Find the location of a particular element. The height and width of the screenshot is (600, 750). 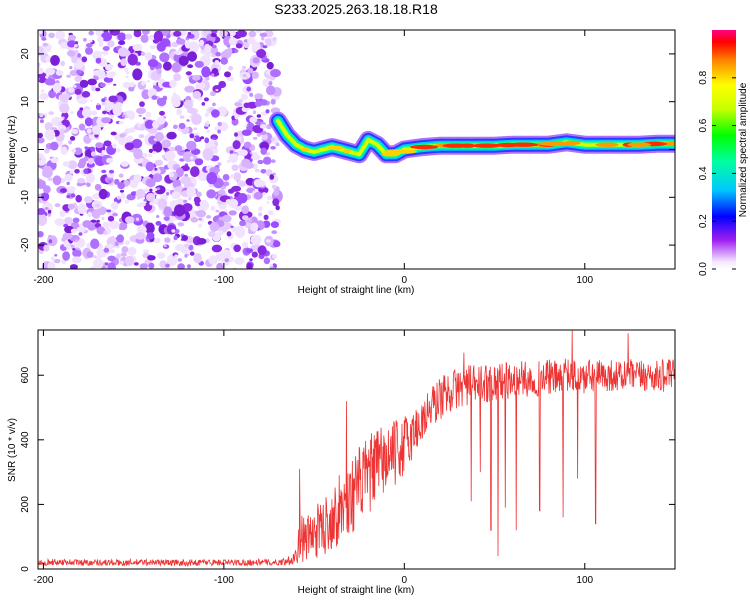

spectrogram-signal-track is located at coordinates (472, 137).